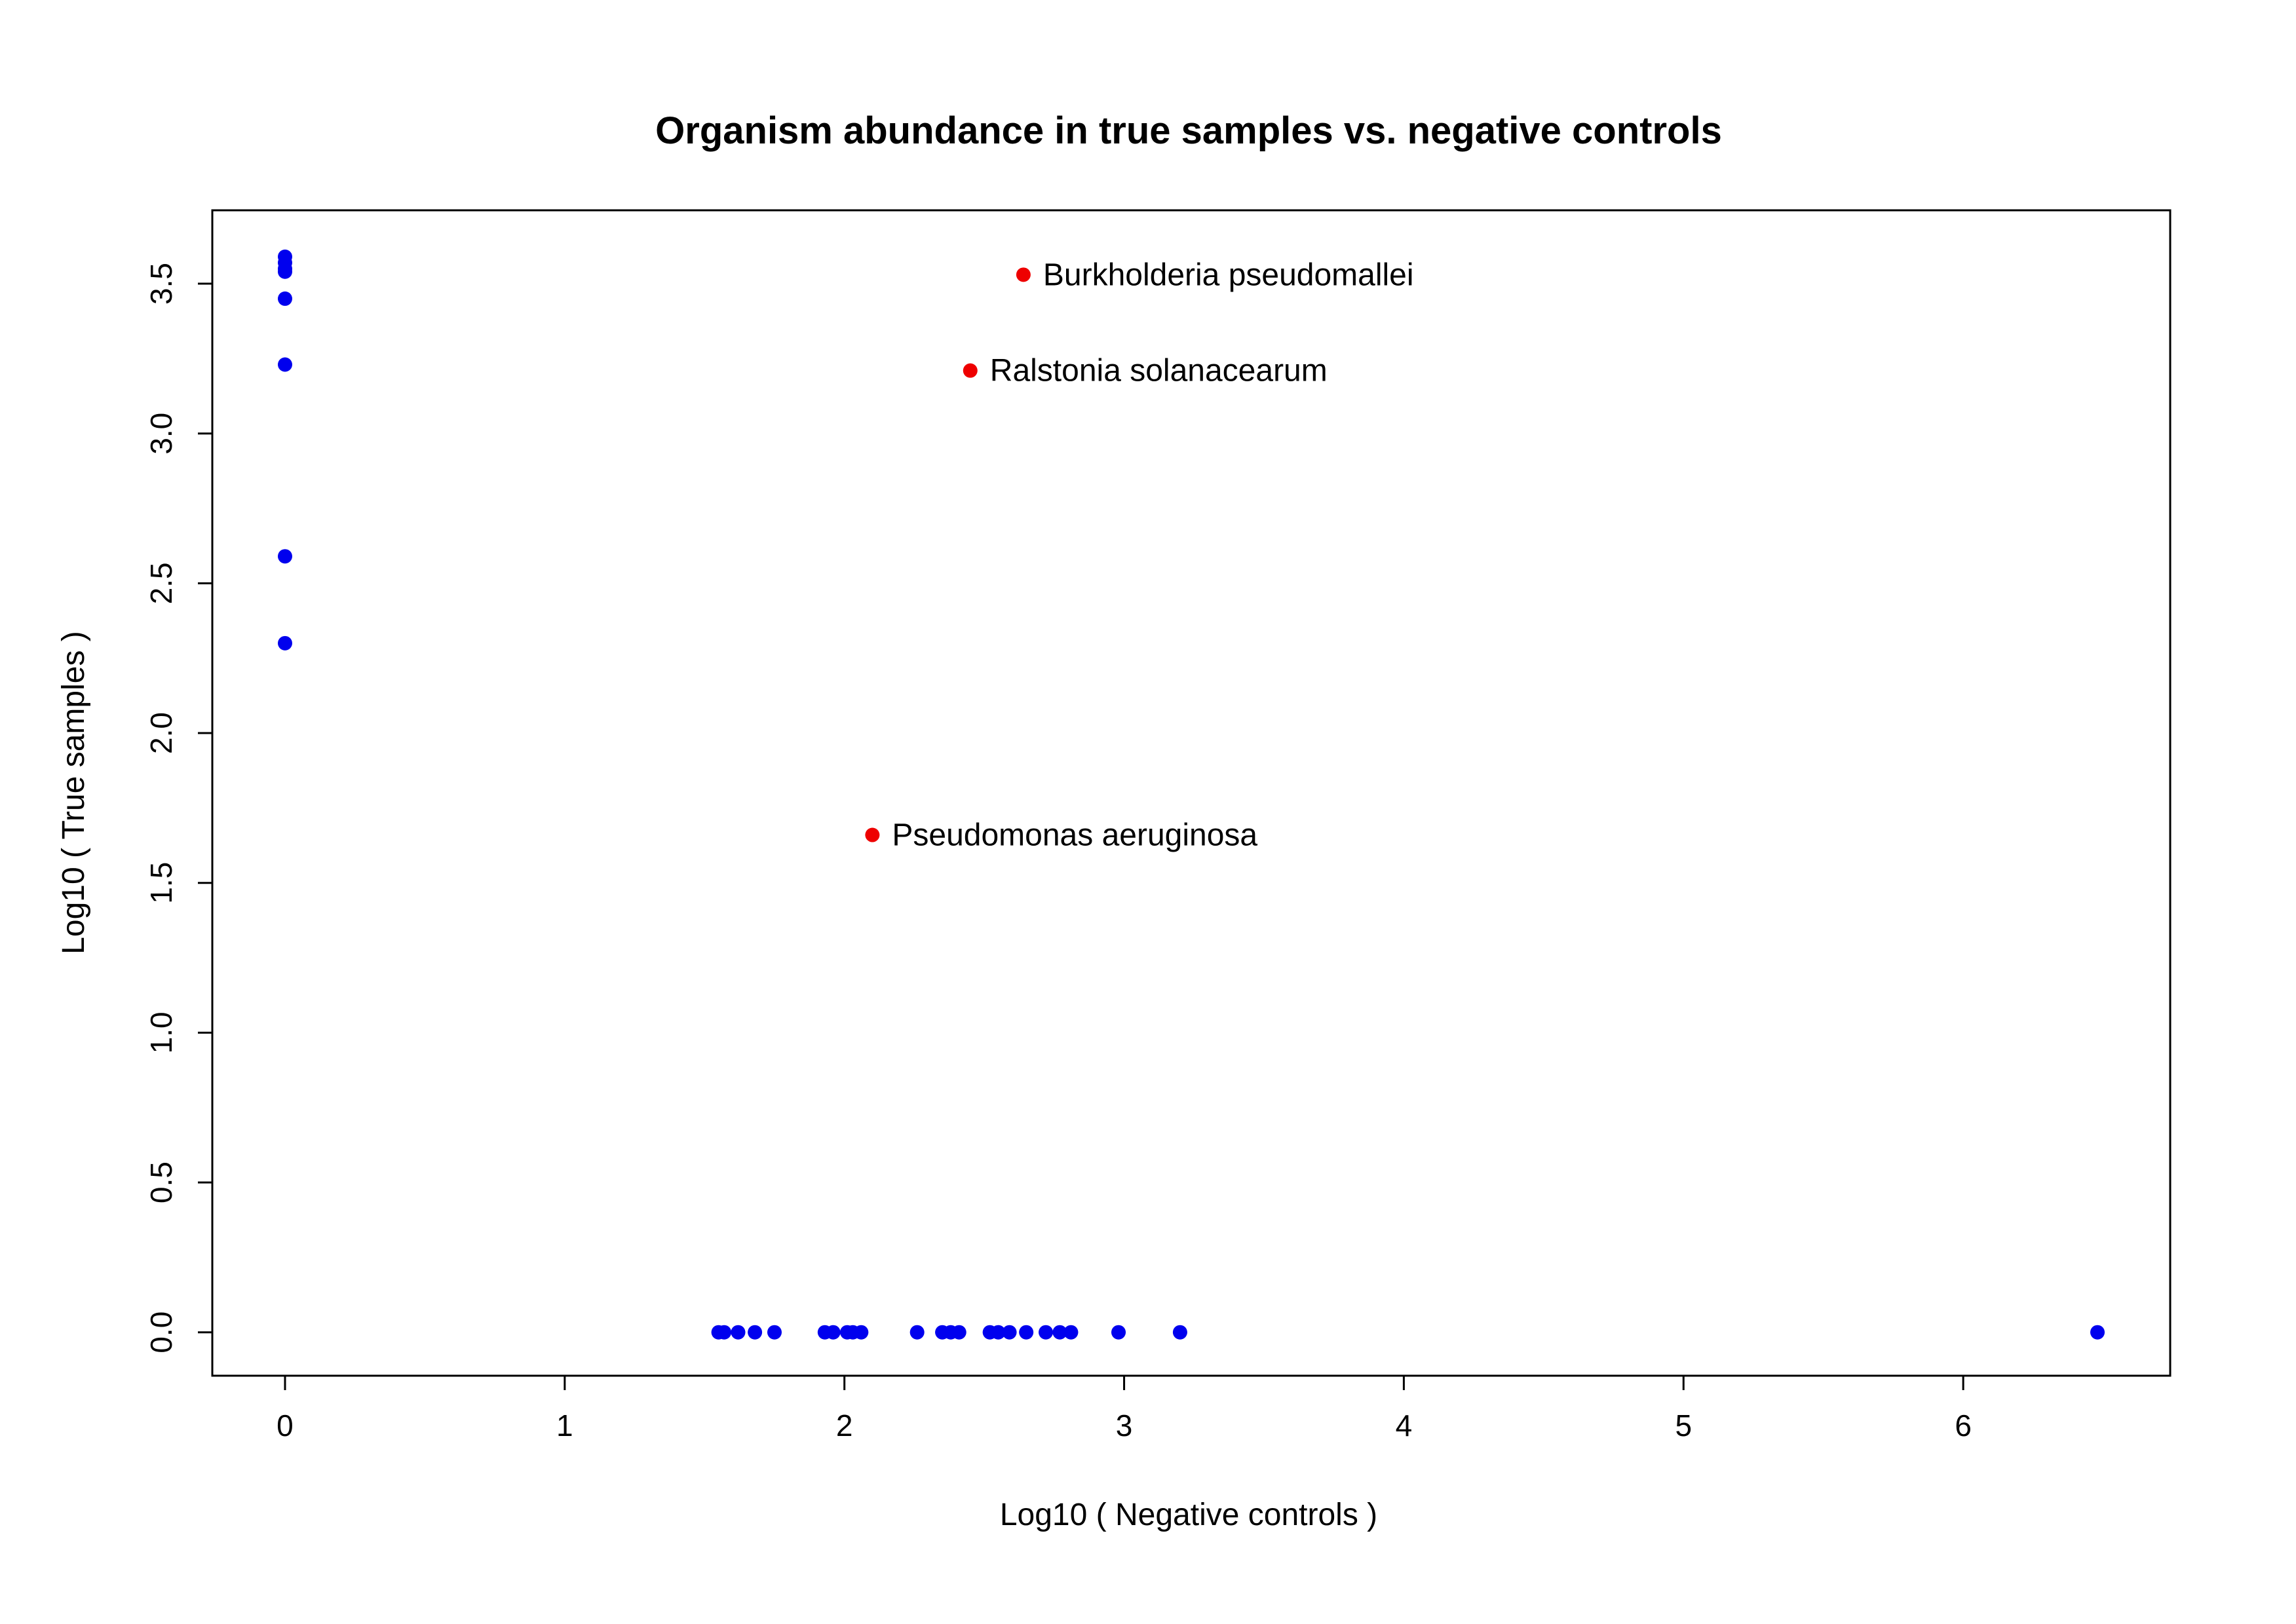  I want to click on y-tick-label: 1.0, so click(161, 1032).